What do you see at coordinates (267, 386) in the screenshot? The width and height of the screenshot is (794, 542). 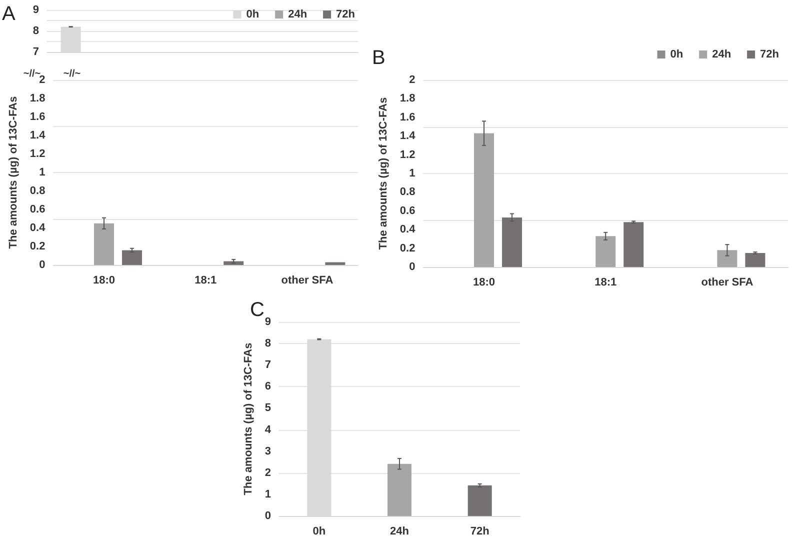 I see `y-tick-label: 6` at bounding box center [267, 386].